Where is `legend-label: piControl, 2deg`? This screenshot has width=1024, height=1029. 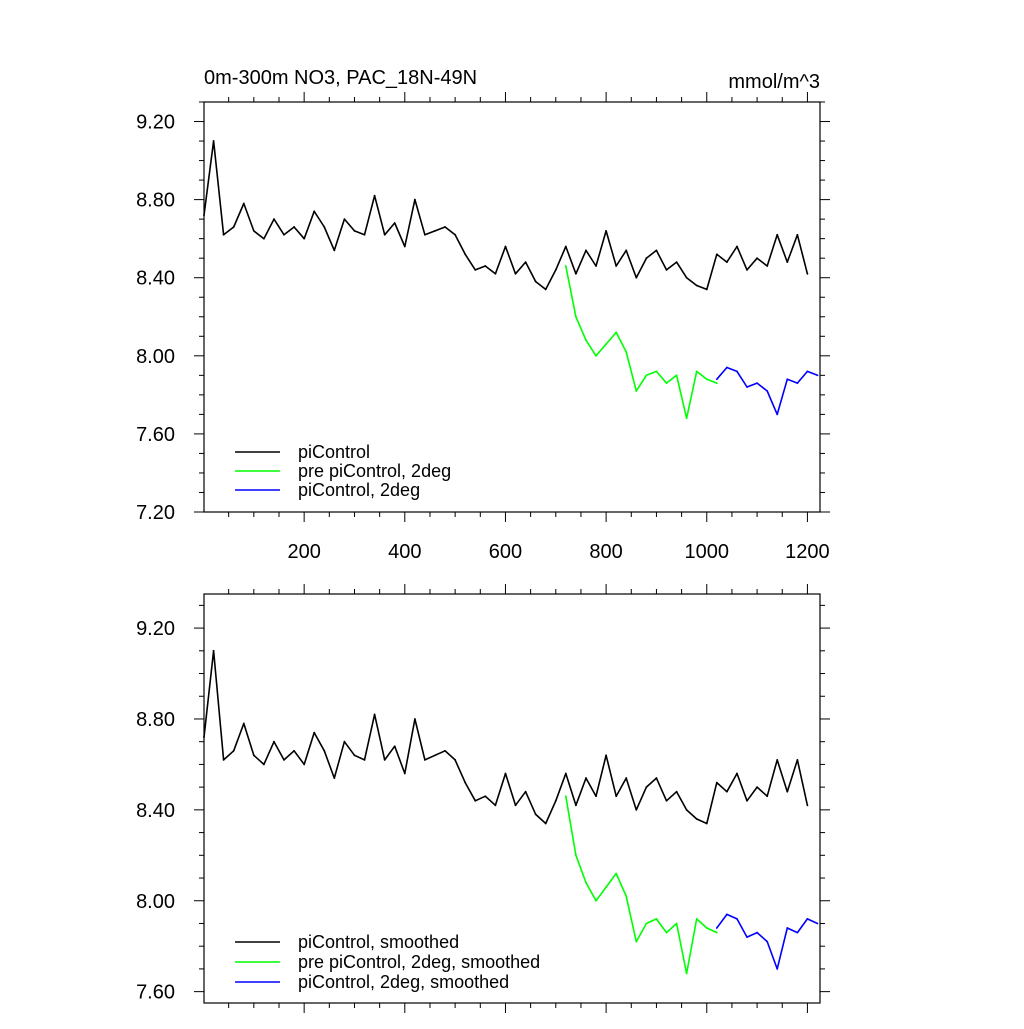
legend-label: piControl, 2deg is located at coordinates (359, 490).